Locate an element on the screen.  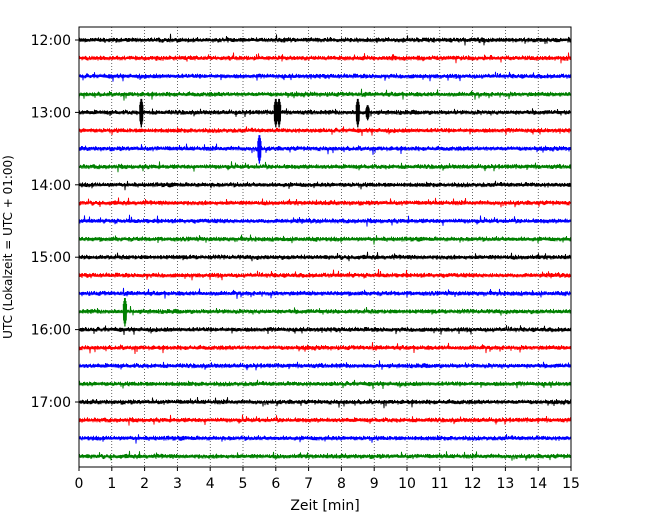
y-tick-label-1500: 15:00 is located at coordinates (51, 258).